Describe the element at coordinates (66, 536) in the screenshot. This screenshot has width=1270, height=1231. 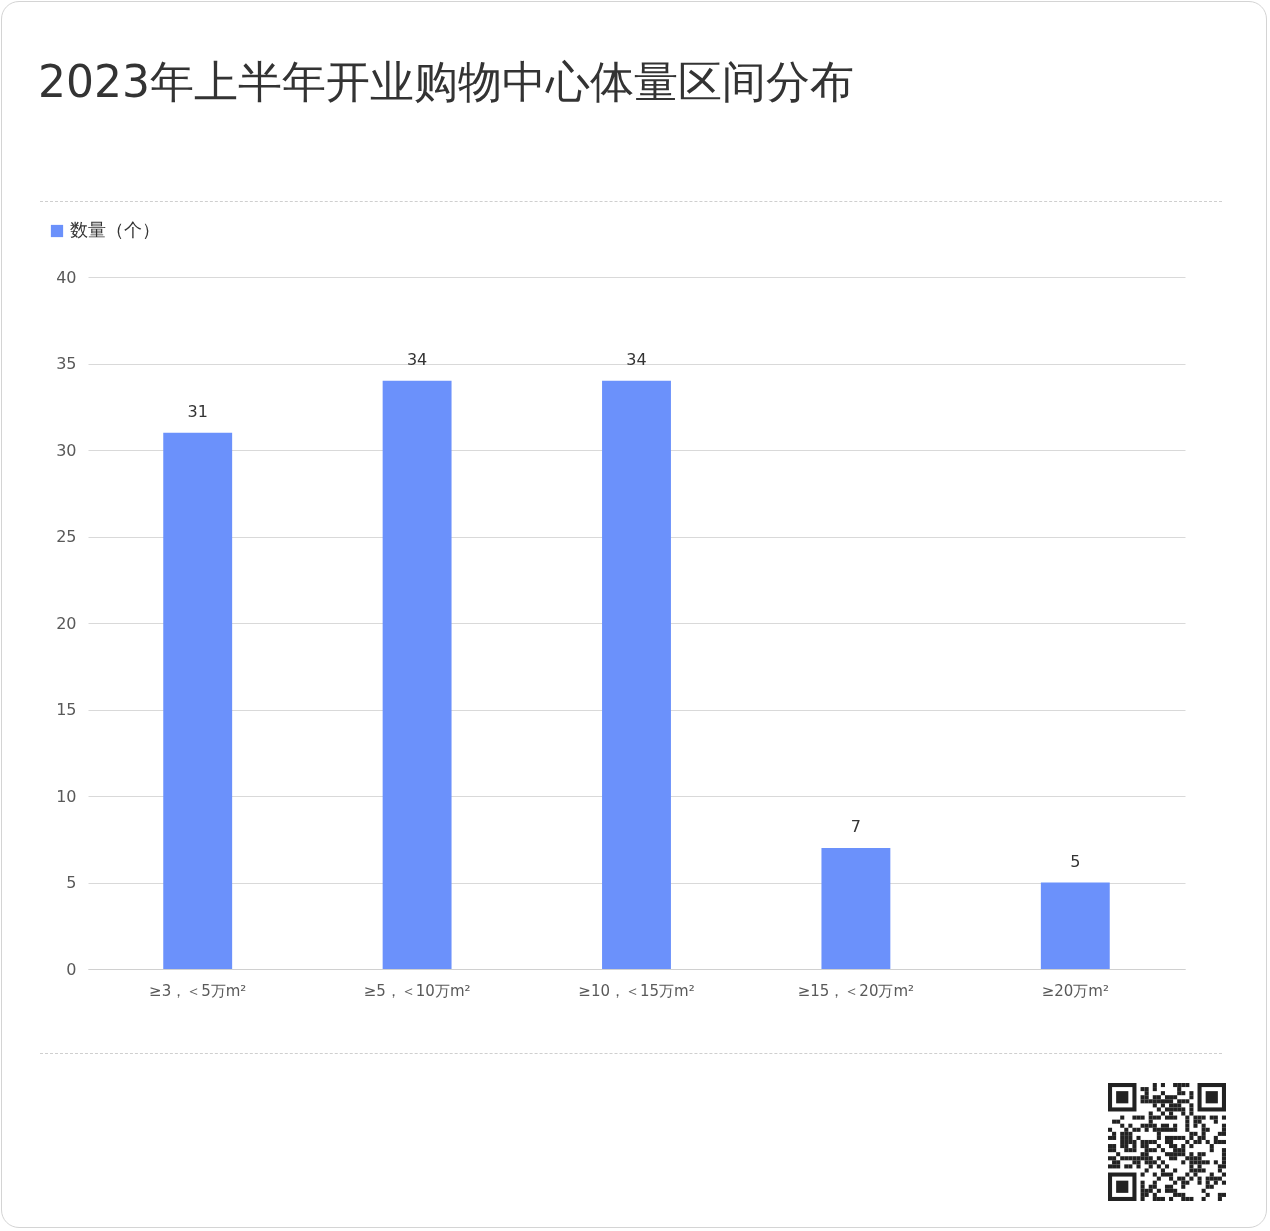
I see `y-tick-label: 25` at that location.